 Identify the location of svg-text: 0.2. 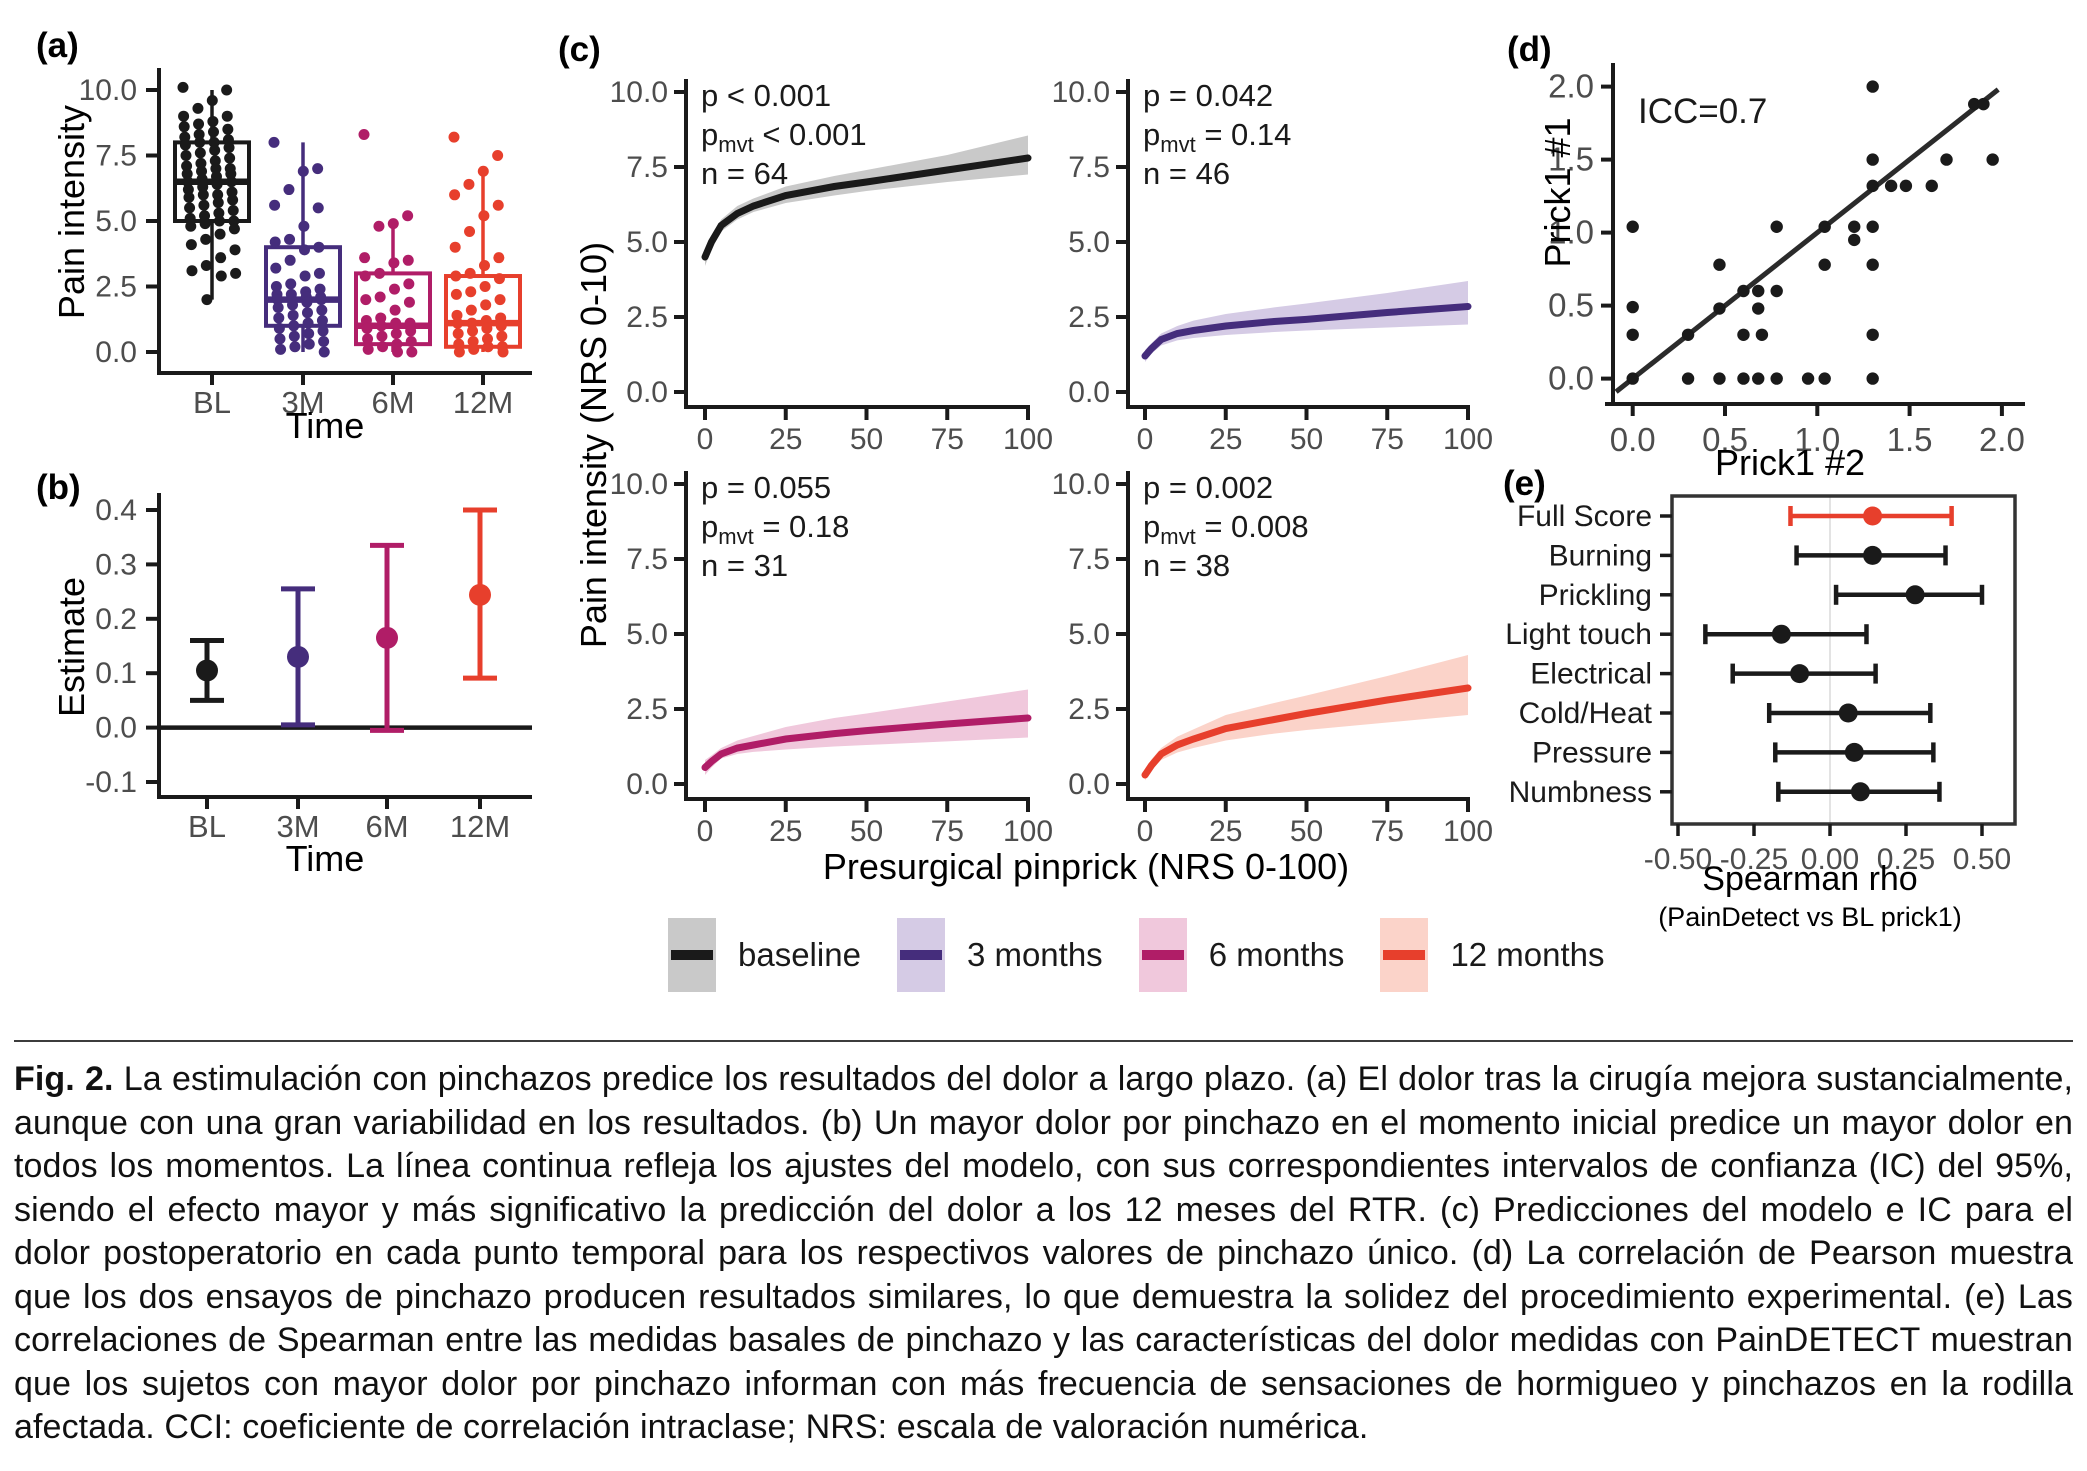
(116, 619).